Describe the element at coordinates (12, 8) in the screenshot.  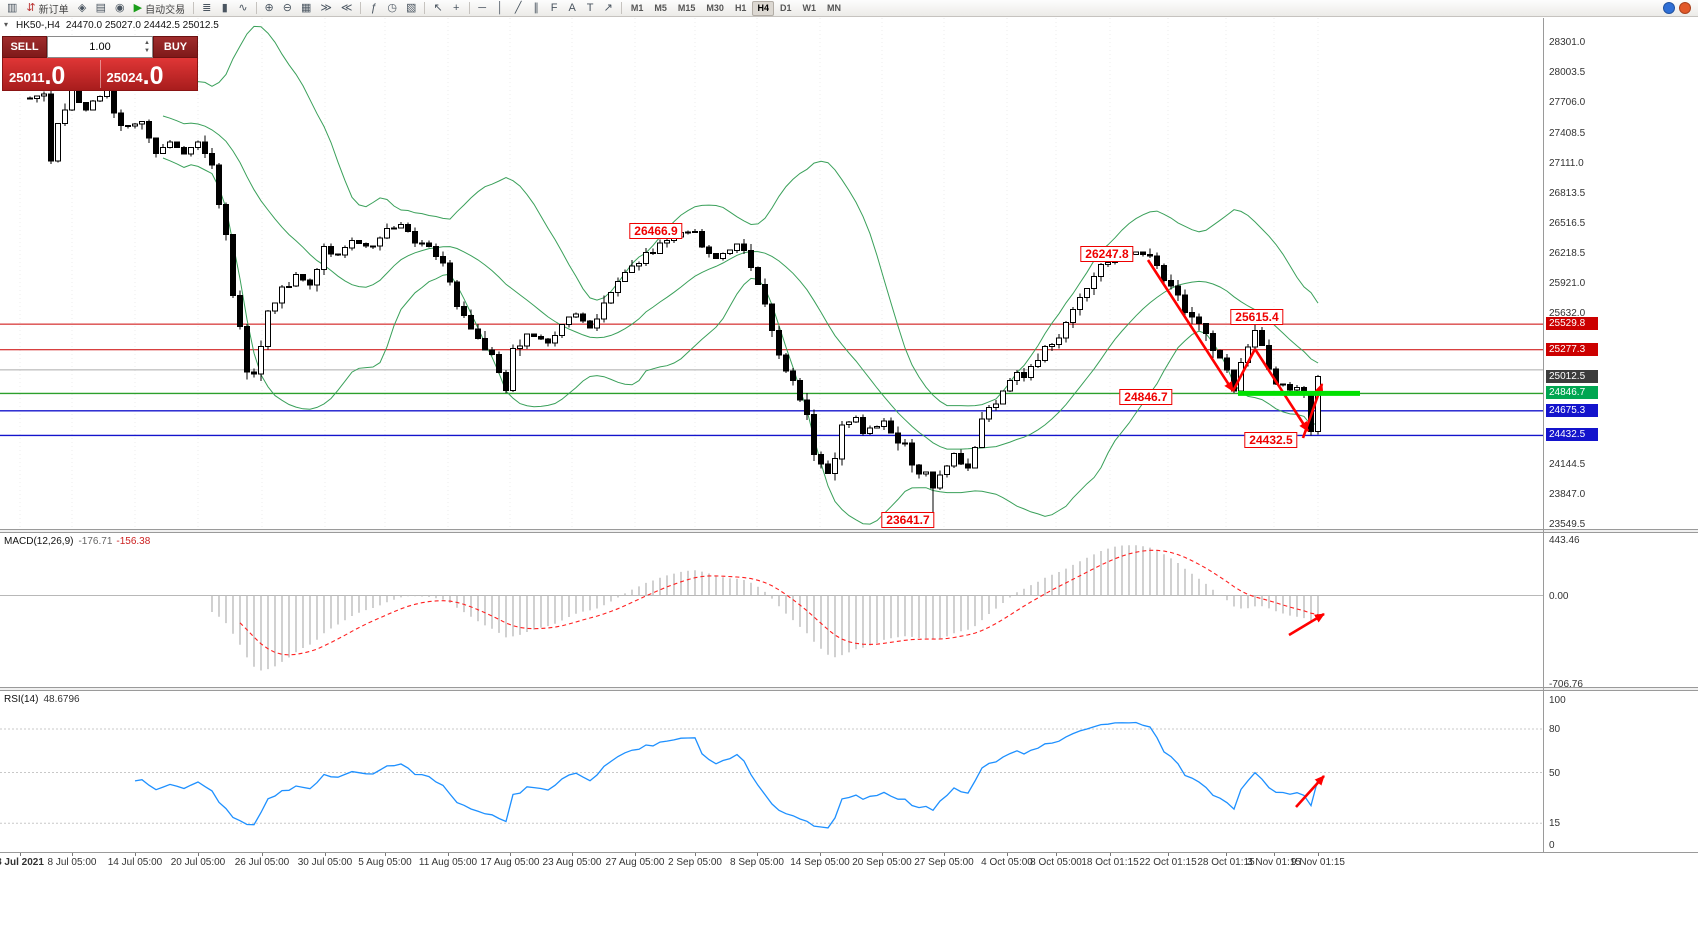
I see `new-chart-icon: ▥` at that location.